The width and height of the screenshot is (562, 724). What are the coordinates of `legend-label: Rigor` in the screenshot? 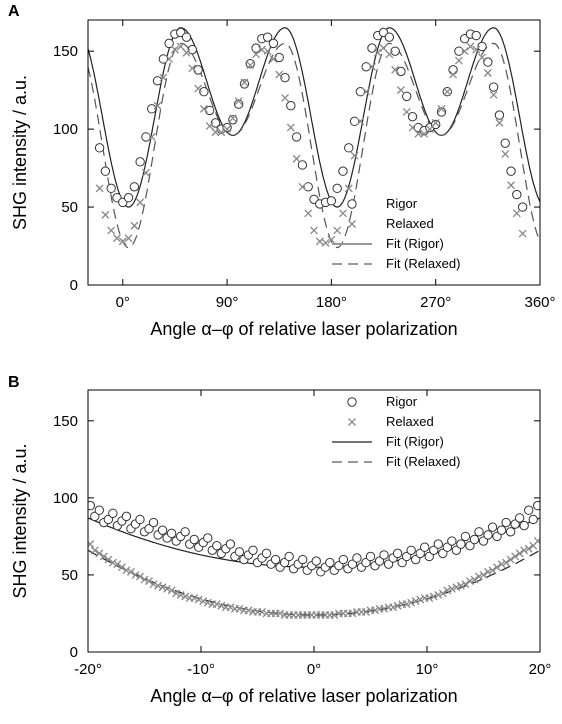 It's located at (402, 401).